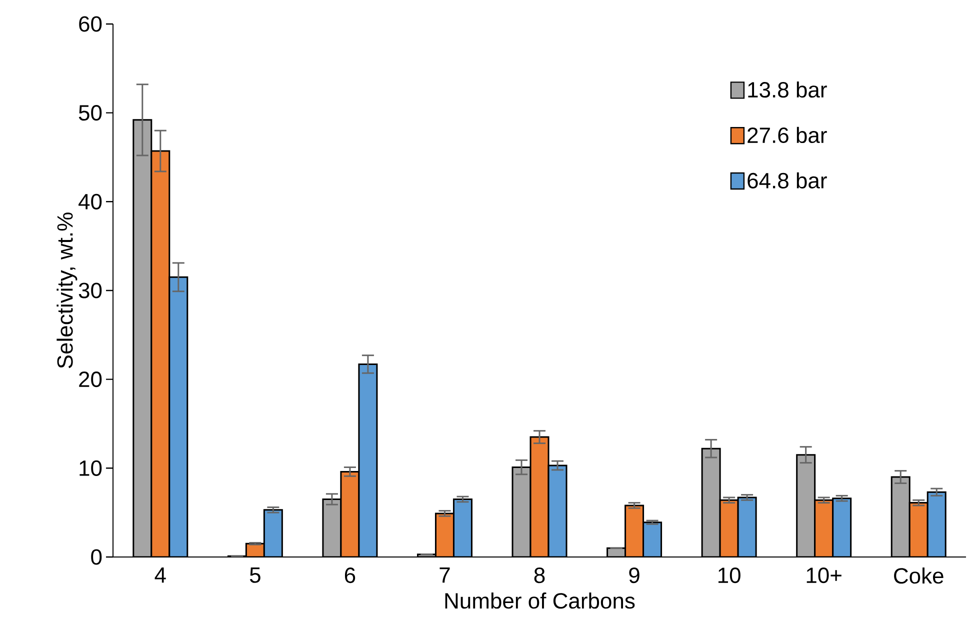 Image resolution: width=969 pixels, height=637 pixels. I want to click on y-tick-label: 50, so click(90, 113).